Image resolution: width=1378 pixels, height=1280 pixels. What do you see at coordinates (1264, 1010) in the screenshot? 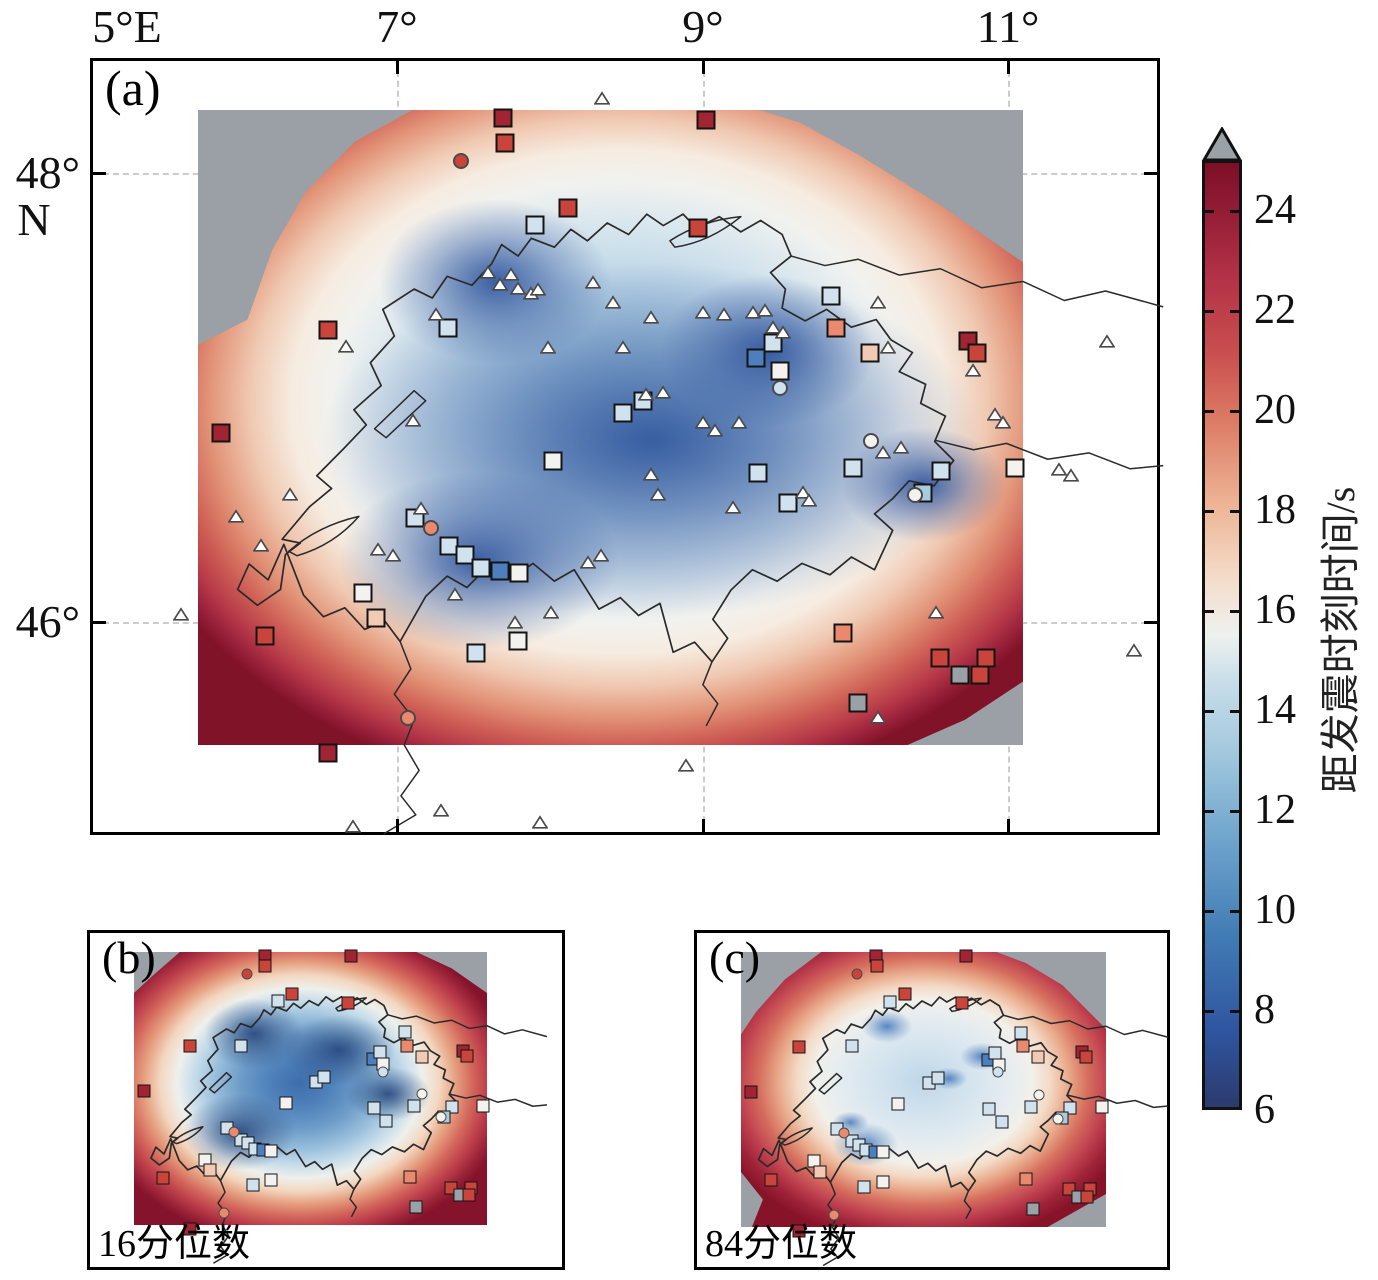
I see `colorbar-tick-label: 8` at bounding box center [1264, 1010].